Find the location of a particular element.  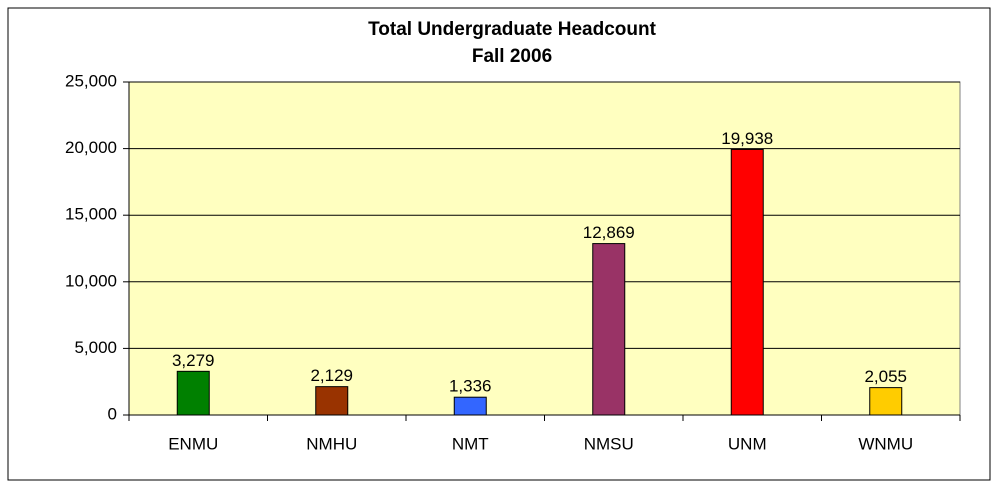

data-label: 2,129 is located at coordinates (331, 375).